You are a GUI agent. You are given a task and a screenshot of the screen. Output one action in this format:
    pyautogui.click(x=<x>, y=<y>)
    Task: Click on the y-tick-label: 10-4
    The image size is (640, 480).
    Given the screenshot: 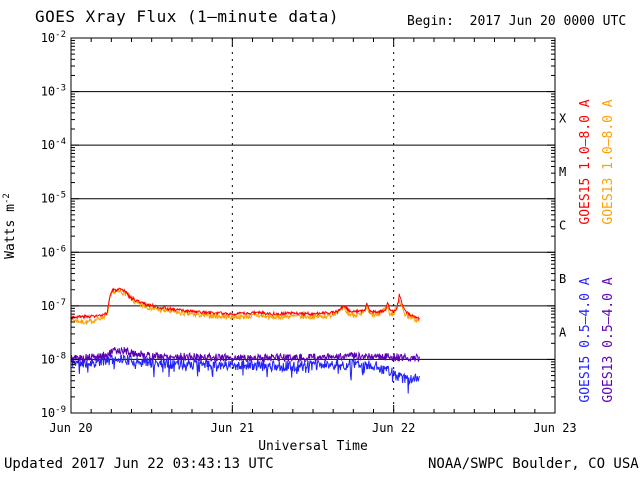 What is the action you would take?
    pyautogui.click(x=53, y=144)
    